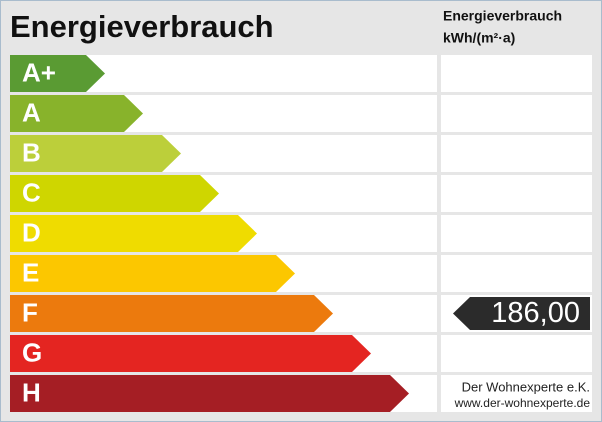 This screenshot has width=602, height=422. I want to click on class-label: B, so click(31, 152).